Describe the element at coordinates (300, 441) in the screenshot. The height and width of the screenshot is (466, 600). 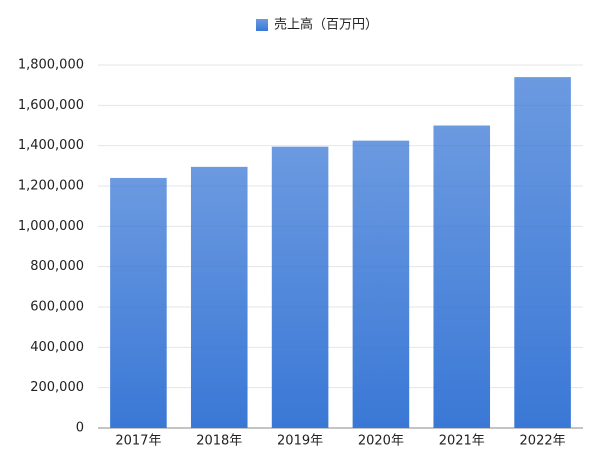
I see `x-tick-label: 2019年` at that location.